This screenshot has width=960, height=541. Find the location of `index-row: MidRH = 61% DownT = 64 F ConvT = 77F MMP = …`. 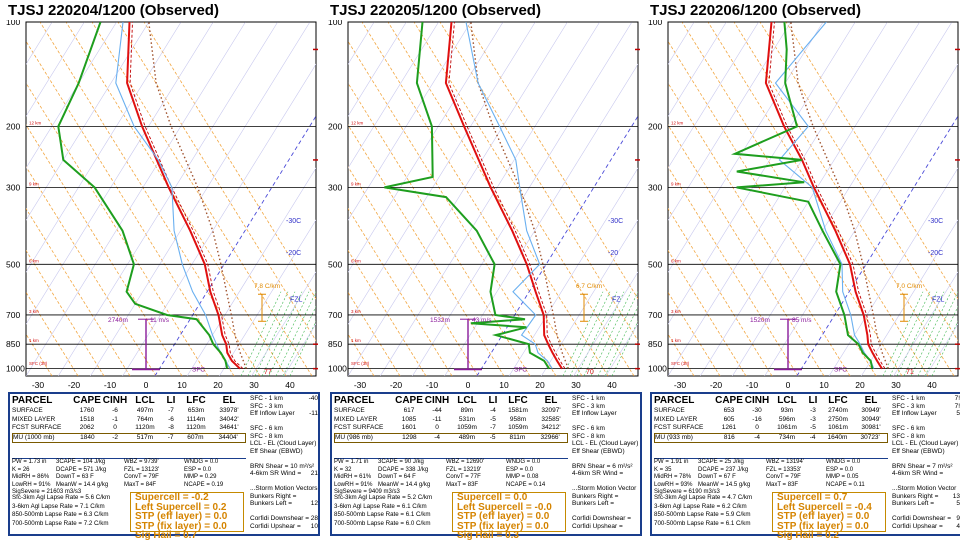

index-row: MidRH = 61% DownT = 64 F ConvT = 77F MMP = … is located at coordinates (451, 478).